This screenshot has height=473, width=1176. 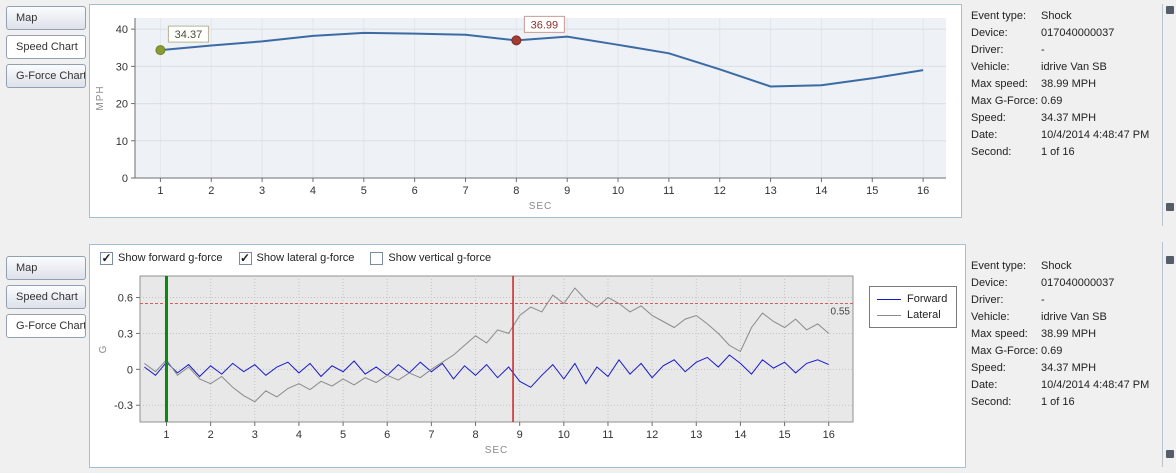 What do you see at coordinates (299, 435) in the screenshot?
I see `x-tick-label: 4` at bounding box center [299, 435].